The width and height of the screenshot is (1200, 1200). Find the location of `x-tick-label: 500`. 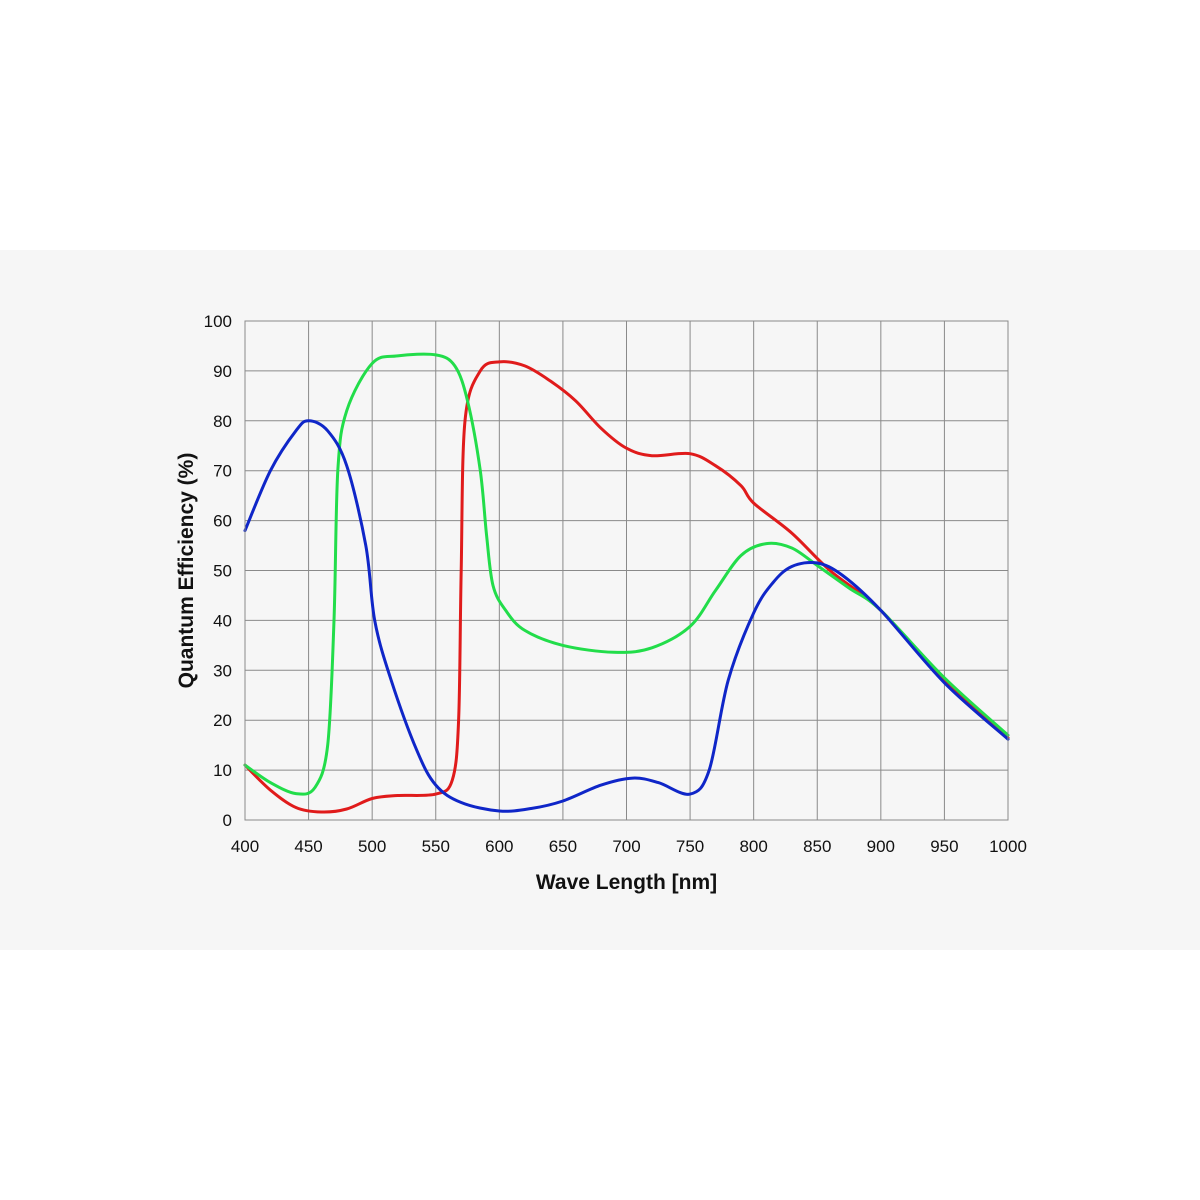

x-tick-label: 500 is located at coordinates (372, 846).